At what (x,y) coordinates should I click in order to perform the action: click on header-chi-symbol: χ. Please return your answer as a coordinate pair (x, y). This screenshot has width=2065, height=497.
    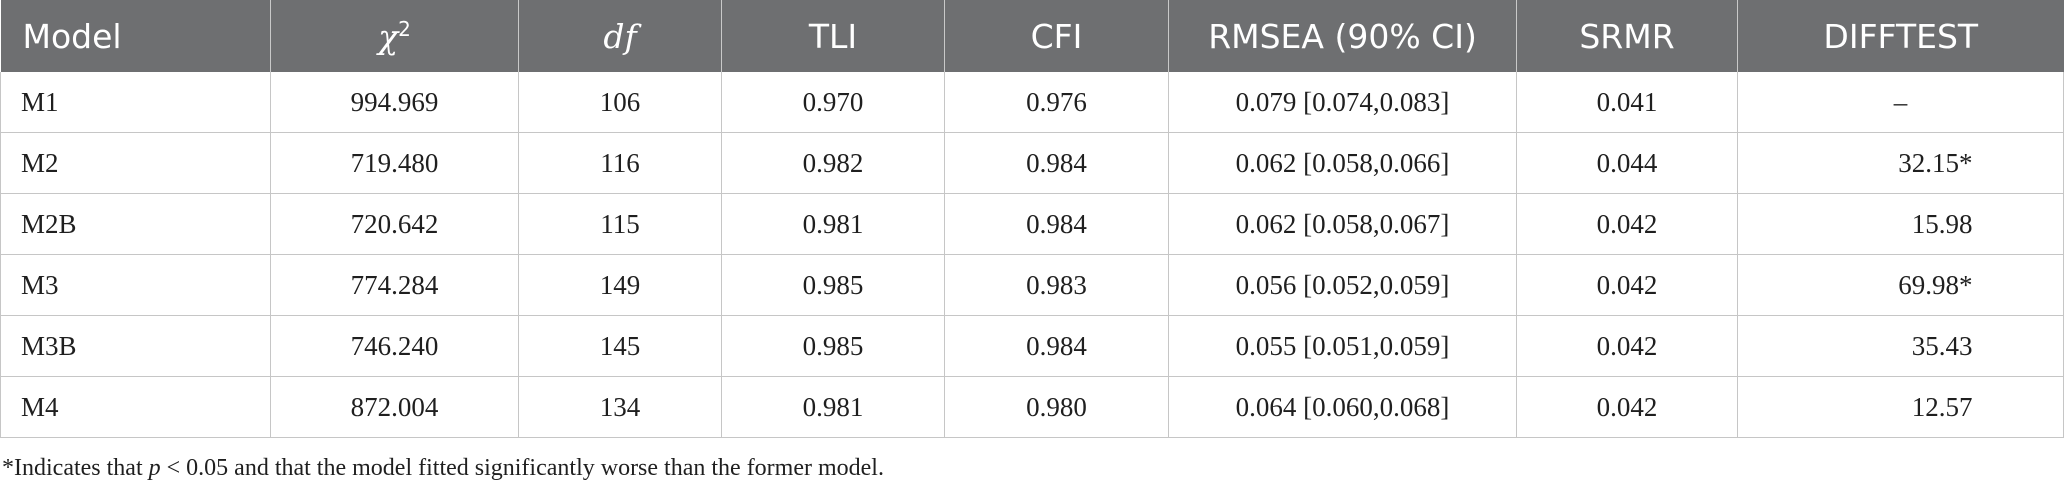
    Looking at the image, I should click on (388, 36).